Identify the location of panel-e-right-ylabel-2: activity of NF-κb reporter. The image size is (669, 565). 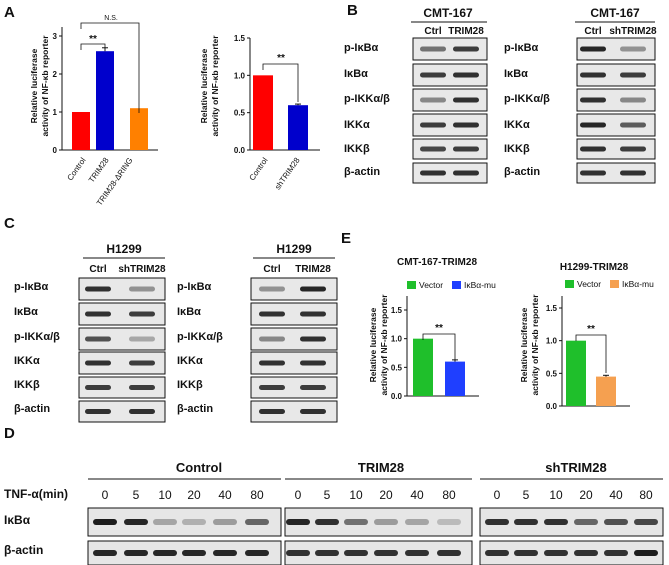
(535, 345).